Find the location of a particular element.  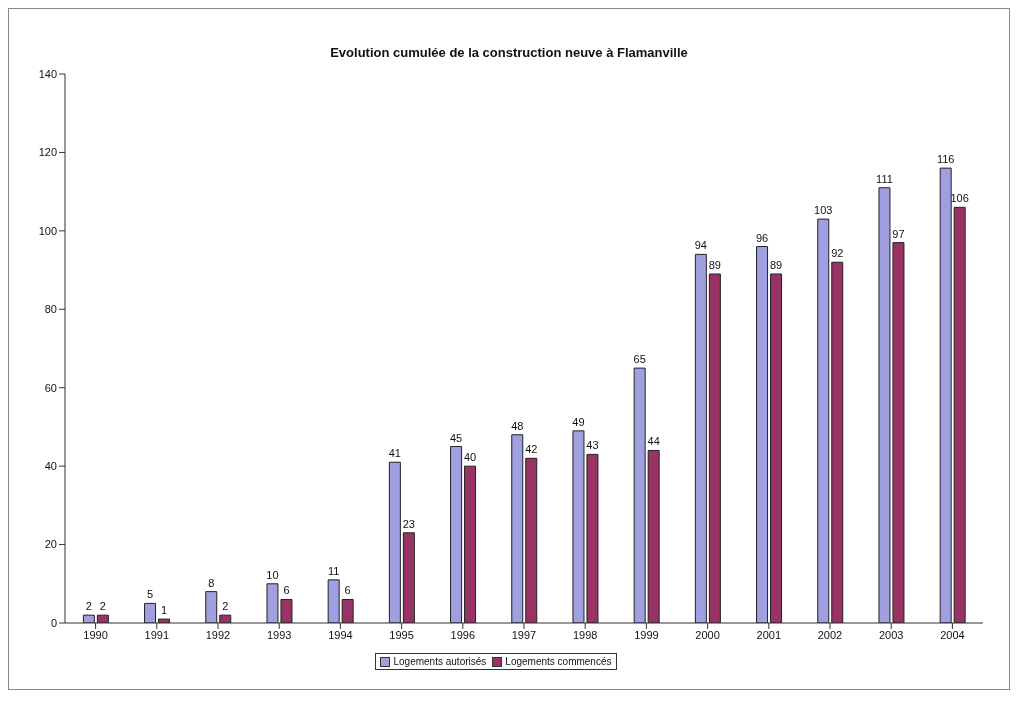

data-label: 49 is located at coordinates (578, 421).